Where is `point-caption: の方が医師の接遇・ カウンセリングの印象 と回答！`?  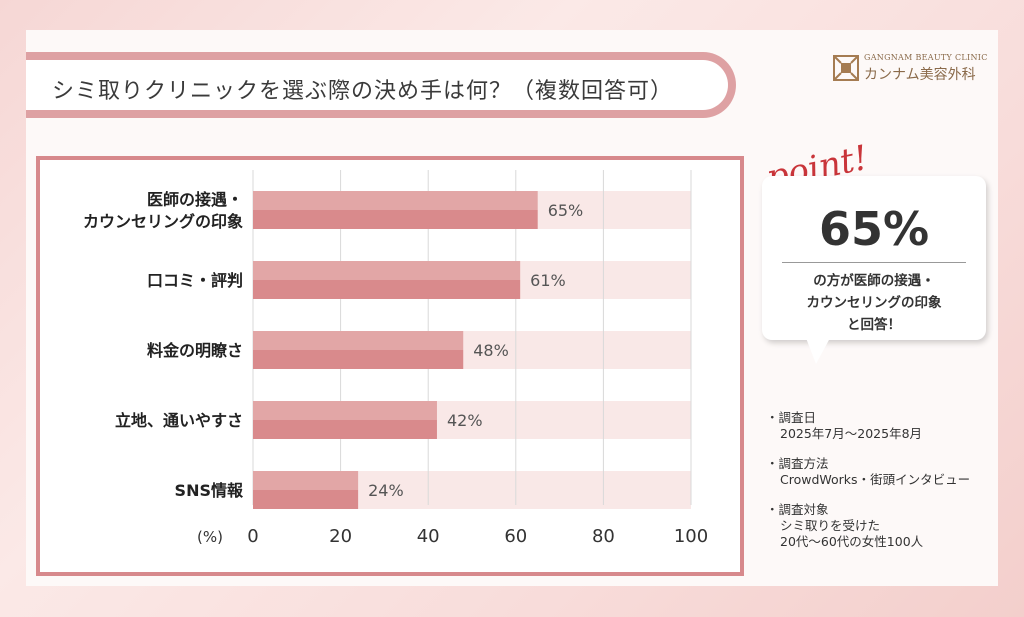 point-caption: の方が医師の接遇・ カウンセリングの印象 と回答！ is located at coordinates (874, 303).